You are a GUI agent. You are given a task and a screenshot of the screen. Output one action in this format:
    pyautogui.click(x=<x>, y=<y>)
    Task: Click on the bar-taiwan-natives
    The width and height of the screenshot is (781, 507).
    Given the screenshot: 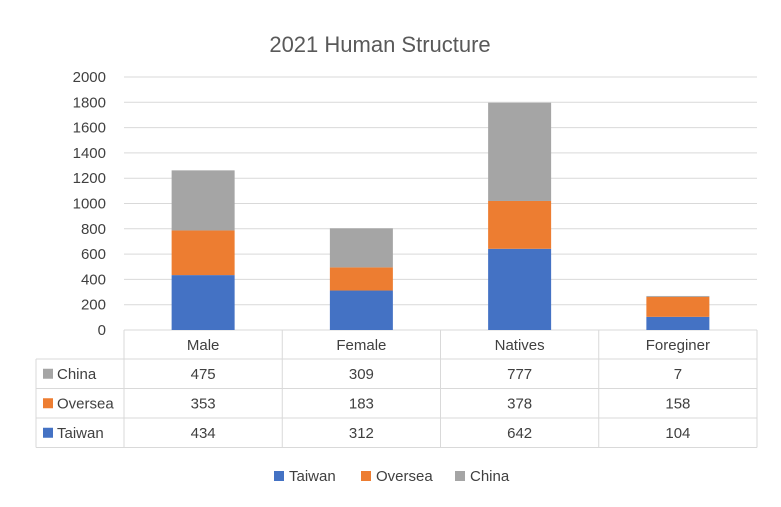 What is the action you would take?
    pyautogui.click(x=520, y=289)
    